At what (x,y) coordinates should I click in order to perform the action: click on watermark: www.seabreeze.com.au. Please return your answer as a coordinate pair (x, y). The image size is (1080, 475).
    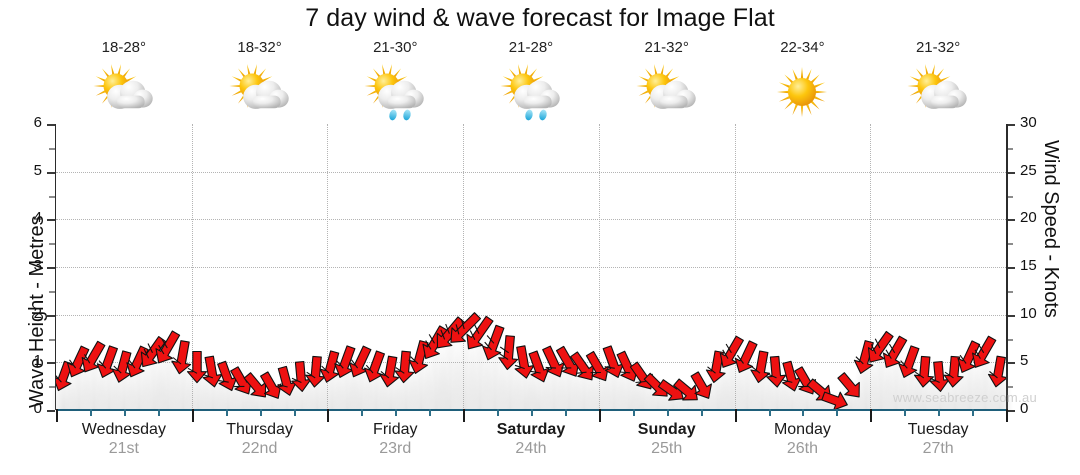
    Looking at the image, I should click on (965, 397).